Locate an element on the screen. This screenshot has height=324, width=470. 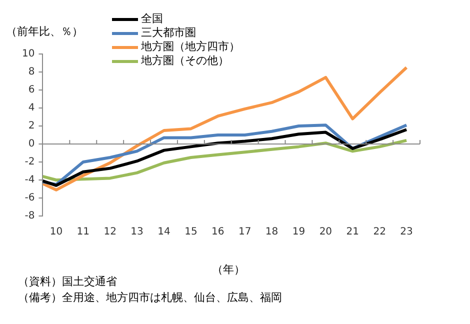
legend-label: 地方圏（地方四市） is located at coordinates (190, 47).